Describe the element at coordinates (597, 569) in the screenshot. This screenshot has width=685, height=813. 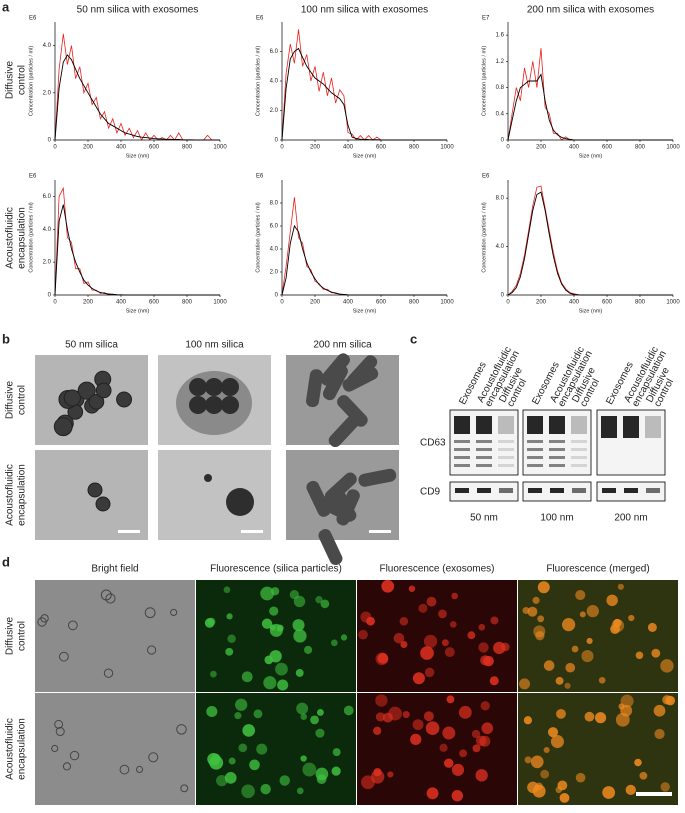
I see `column-title: Fluorescence (merged)` at that location.